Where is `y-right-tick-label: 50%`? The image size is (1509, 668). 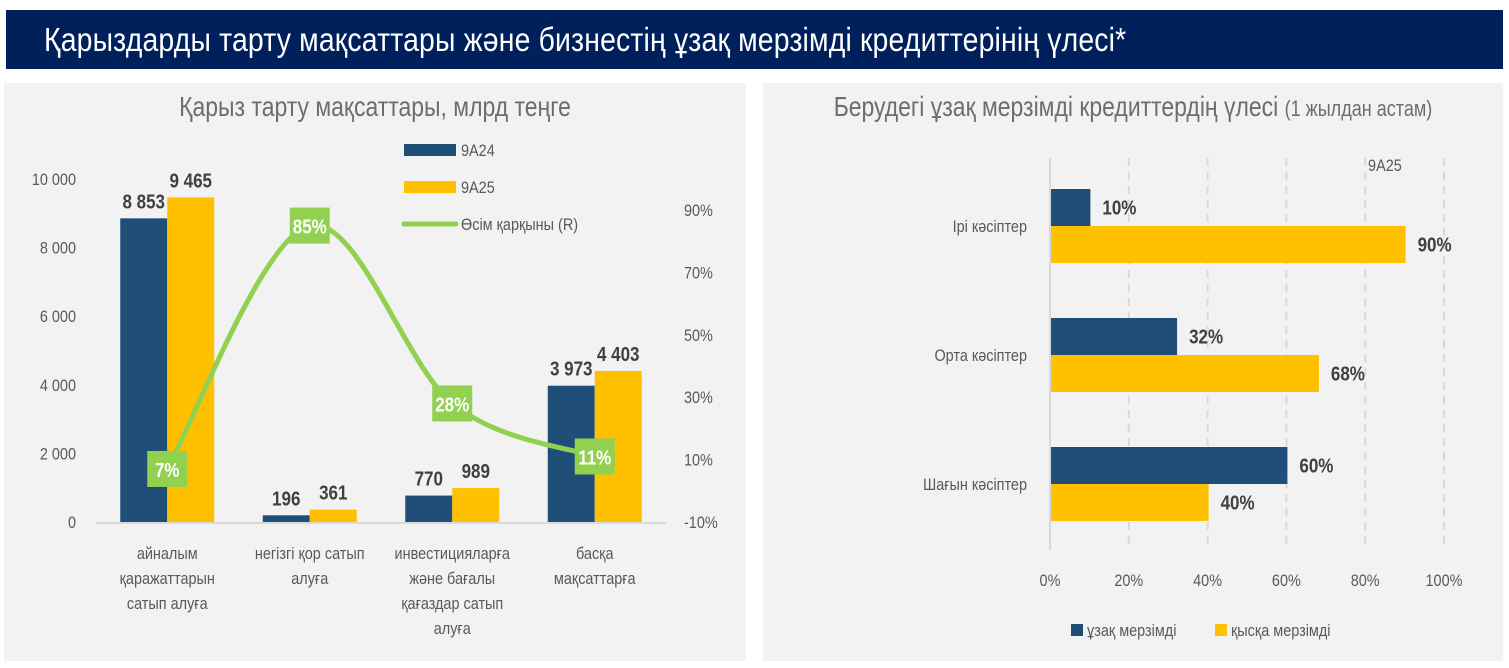
y-right-tick-label: 50% is located at coordinates (698, 336).